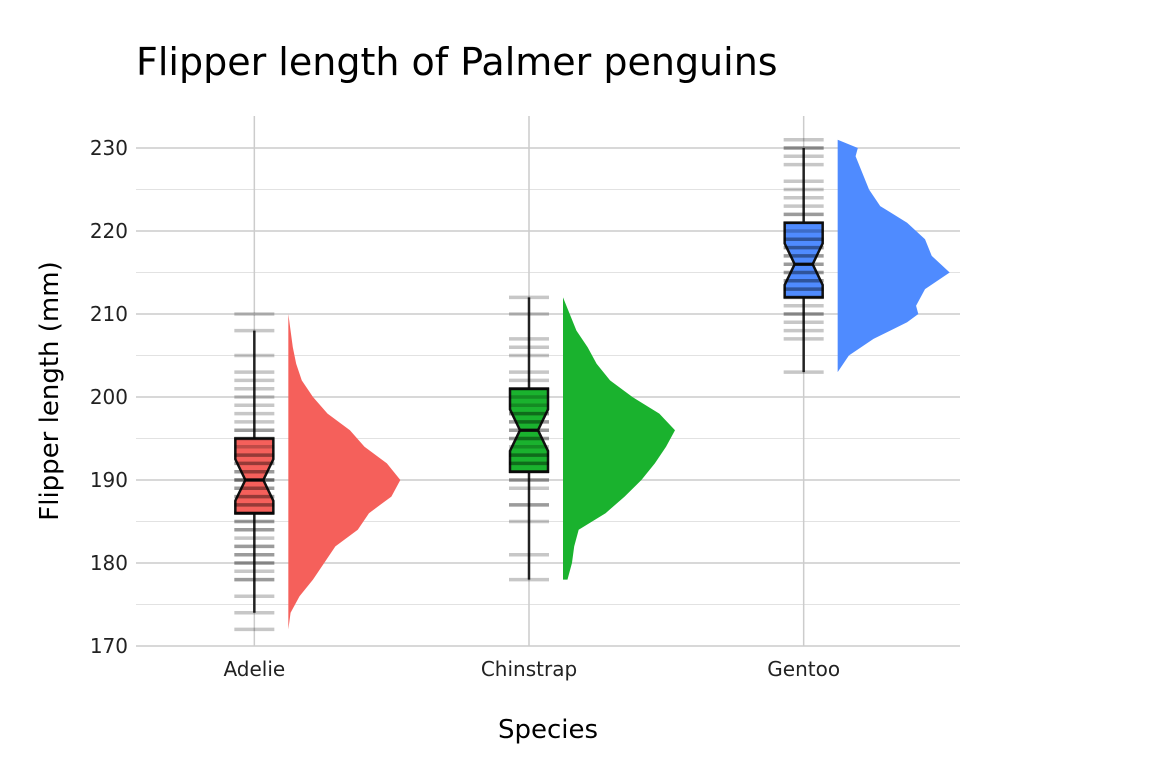 This screenshot has width=1152, height=768. Describe the element at coordinates (109, 314) in the screenshot. I see `y-tick-label: 210` at that location.